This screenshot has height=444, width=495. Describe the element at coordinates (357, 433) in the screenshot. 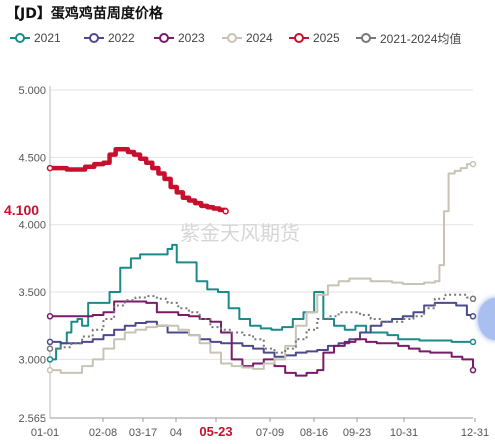

I see `x-tick-label: 09-23` at that location.